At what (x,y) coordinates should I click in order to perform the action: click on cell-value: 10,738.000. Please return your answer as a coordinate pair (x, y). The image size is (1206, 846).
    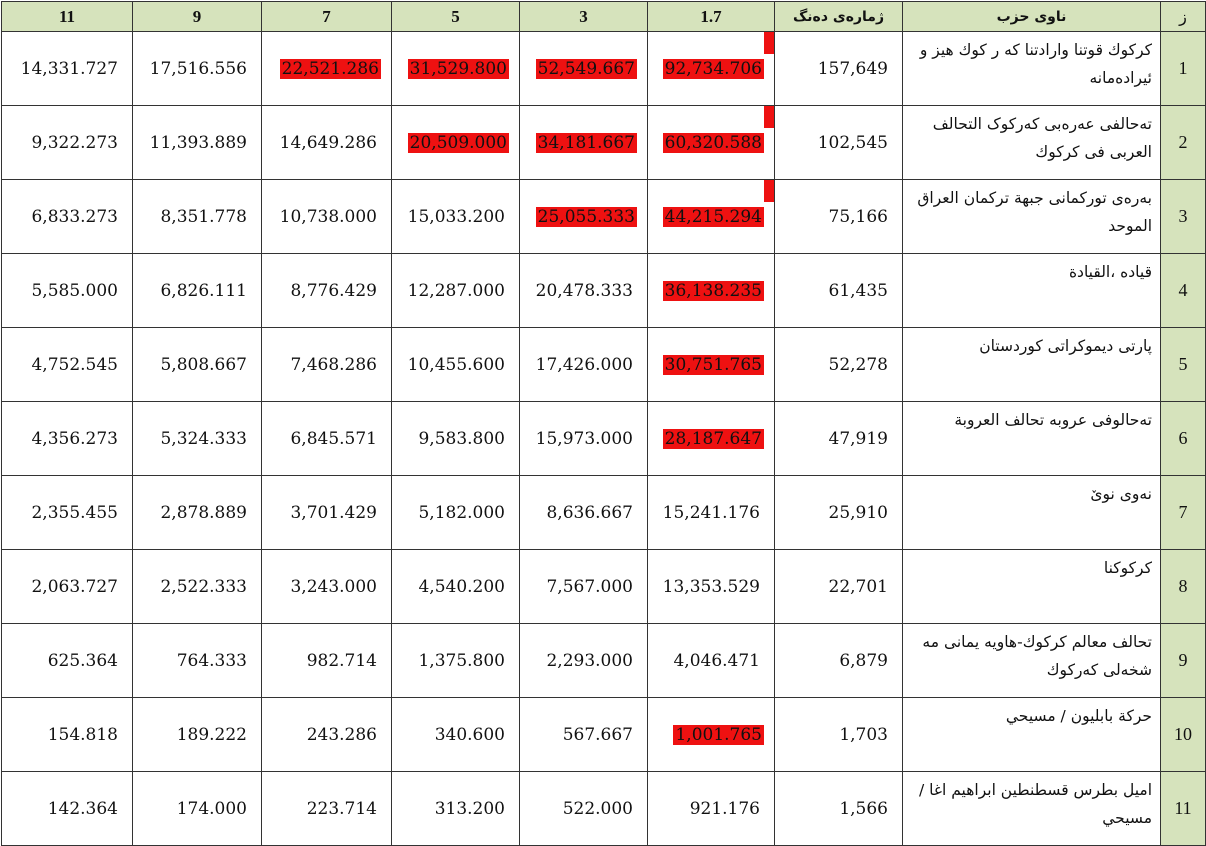
    Looking at the image, I should click on (328, 216).